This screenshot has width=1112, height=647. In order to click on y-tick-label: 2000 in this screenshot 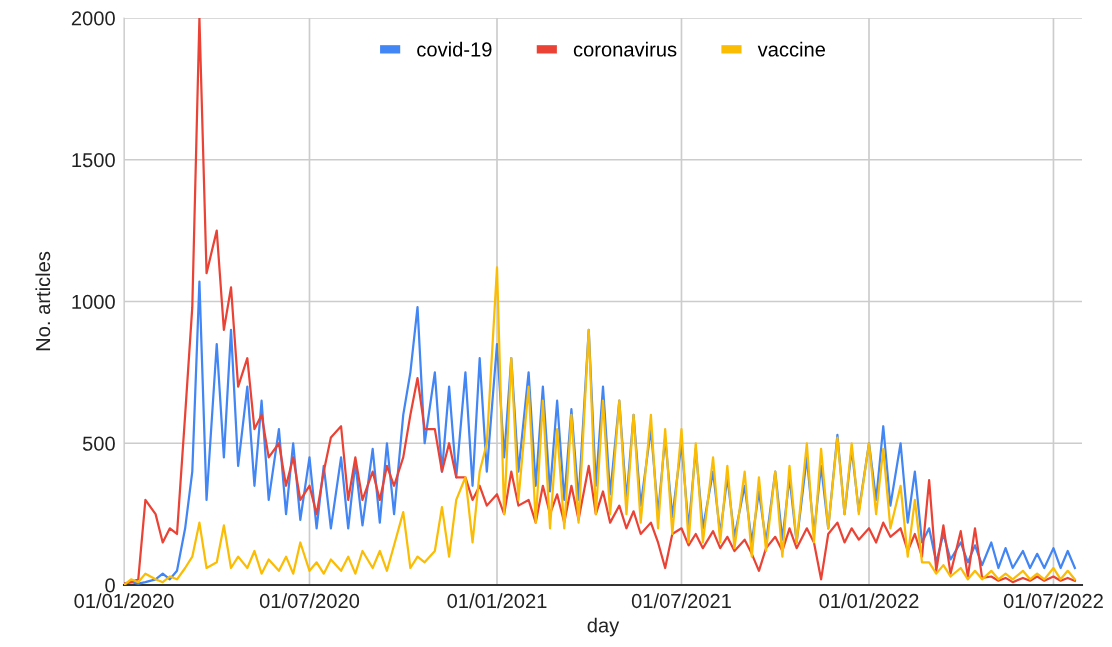, I will do `click(93, 18)`.